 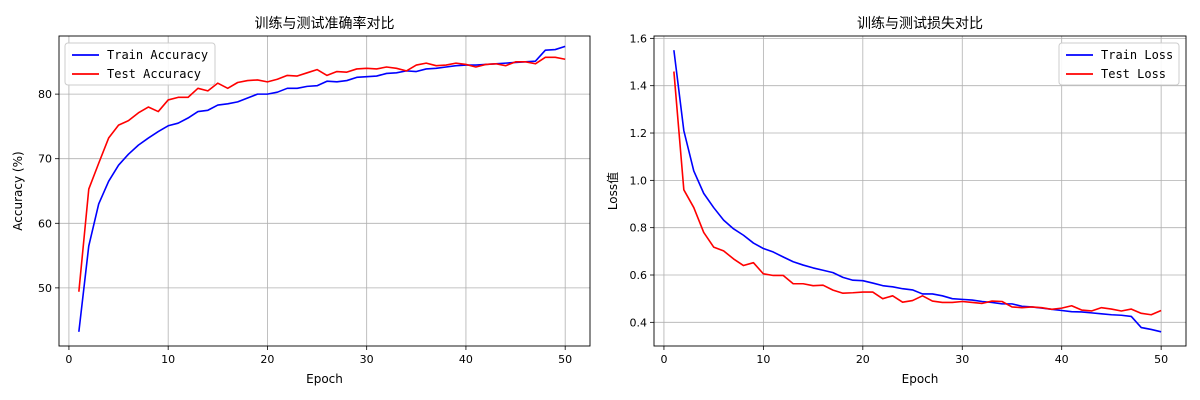 I want to click on y-tick-label: 0.6, so click(x=639, y=275).